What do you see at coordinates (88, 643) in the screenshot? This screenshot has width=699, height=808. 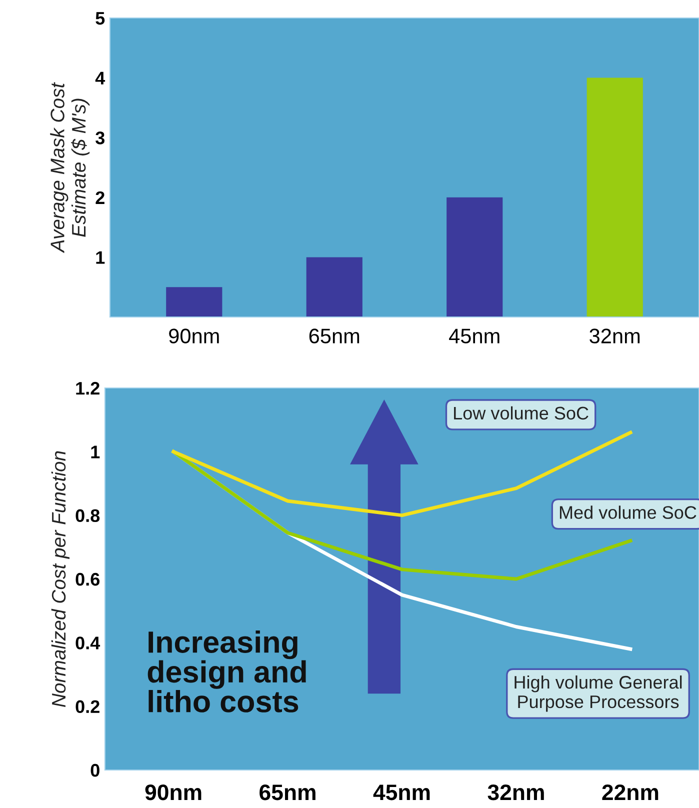 I see `y-tick-label: 0.4` at bounding box center [88, 643].